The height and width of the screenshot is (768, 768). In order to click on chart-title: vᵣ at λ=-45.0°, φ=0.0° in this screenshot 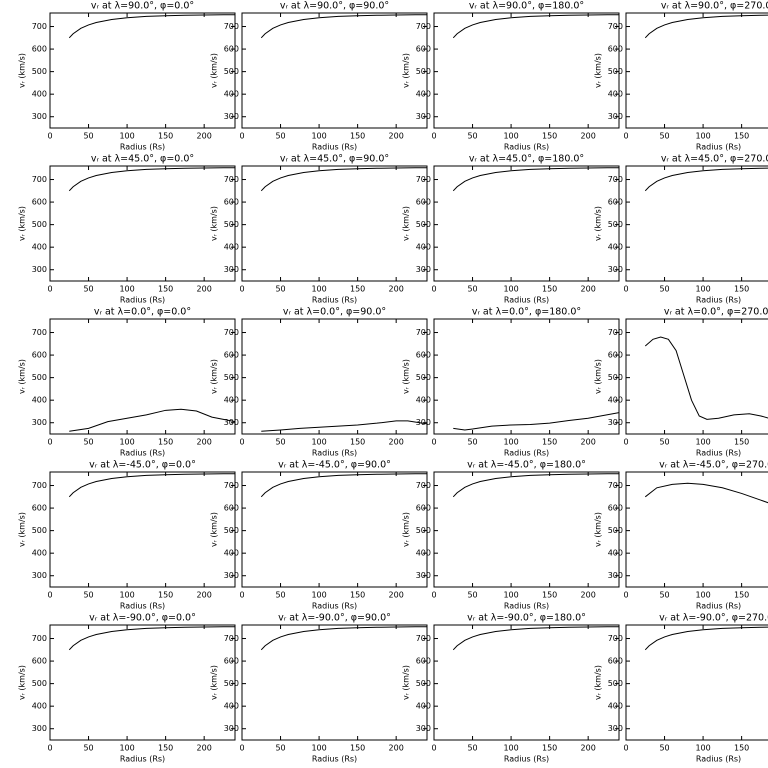, I will do `click(142, 465)`.